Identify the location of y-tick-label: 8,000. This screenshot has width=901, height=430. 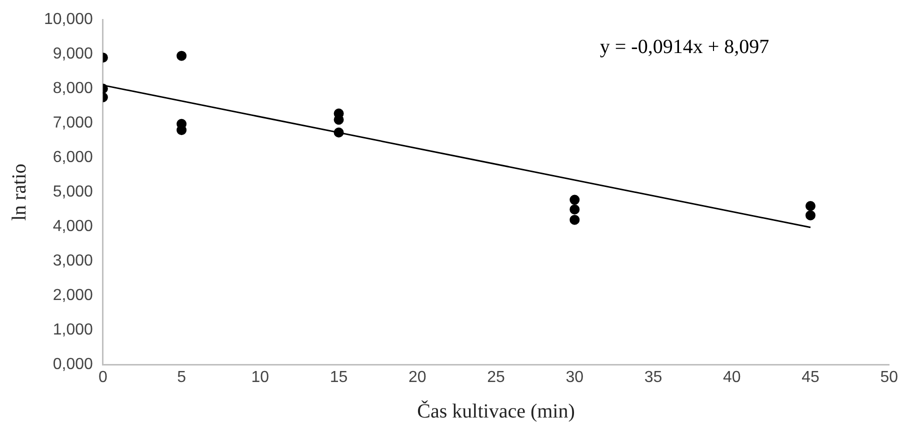
(73, 89).